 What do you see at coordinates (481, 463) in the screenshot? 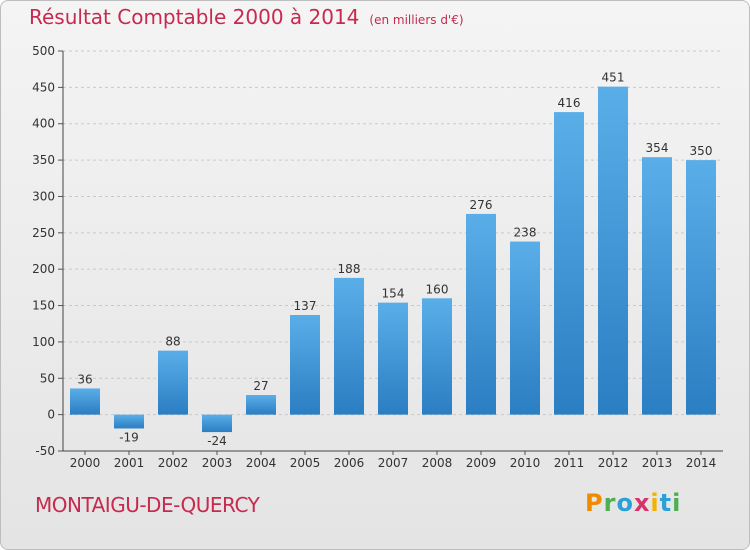
I see `x-tick-label: 2009` at bounding box center [481, 463].